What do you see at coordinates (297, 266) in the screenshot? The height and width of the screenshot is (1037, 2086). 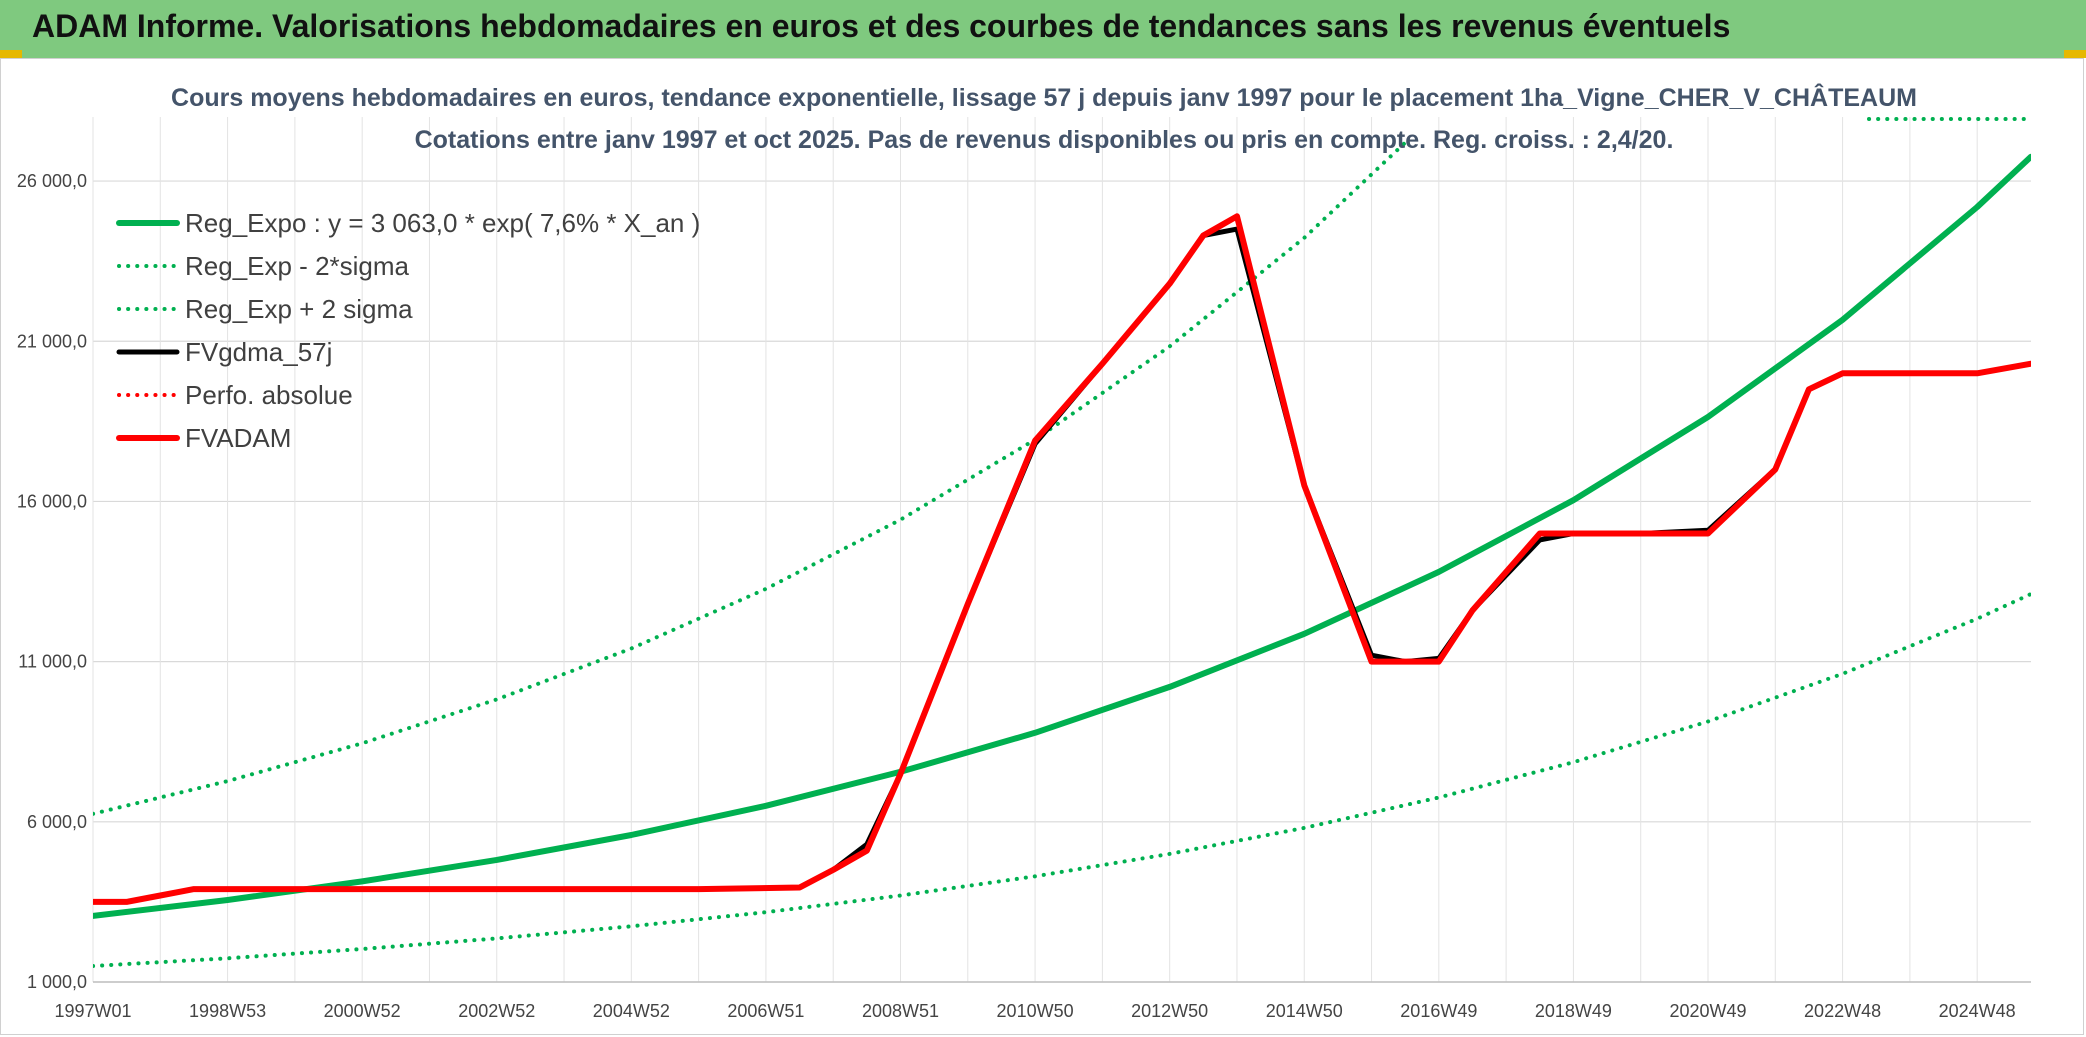 I see `legend-label: Reg_Exp - 2*sigma` at bounding box center [297, 266].